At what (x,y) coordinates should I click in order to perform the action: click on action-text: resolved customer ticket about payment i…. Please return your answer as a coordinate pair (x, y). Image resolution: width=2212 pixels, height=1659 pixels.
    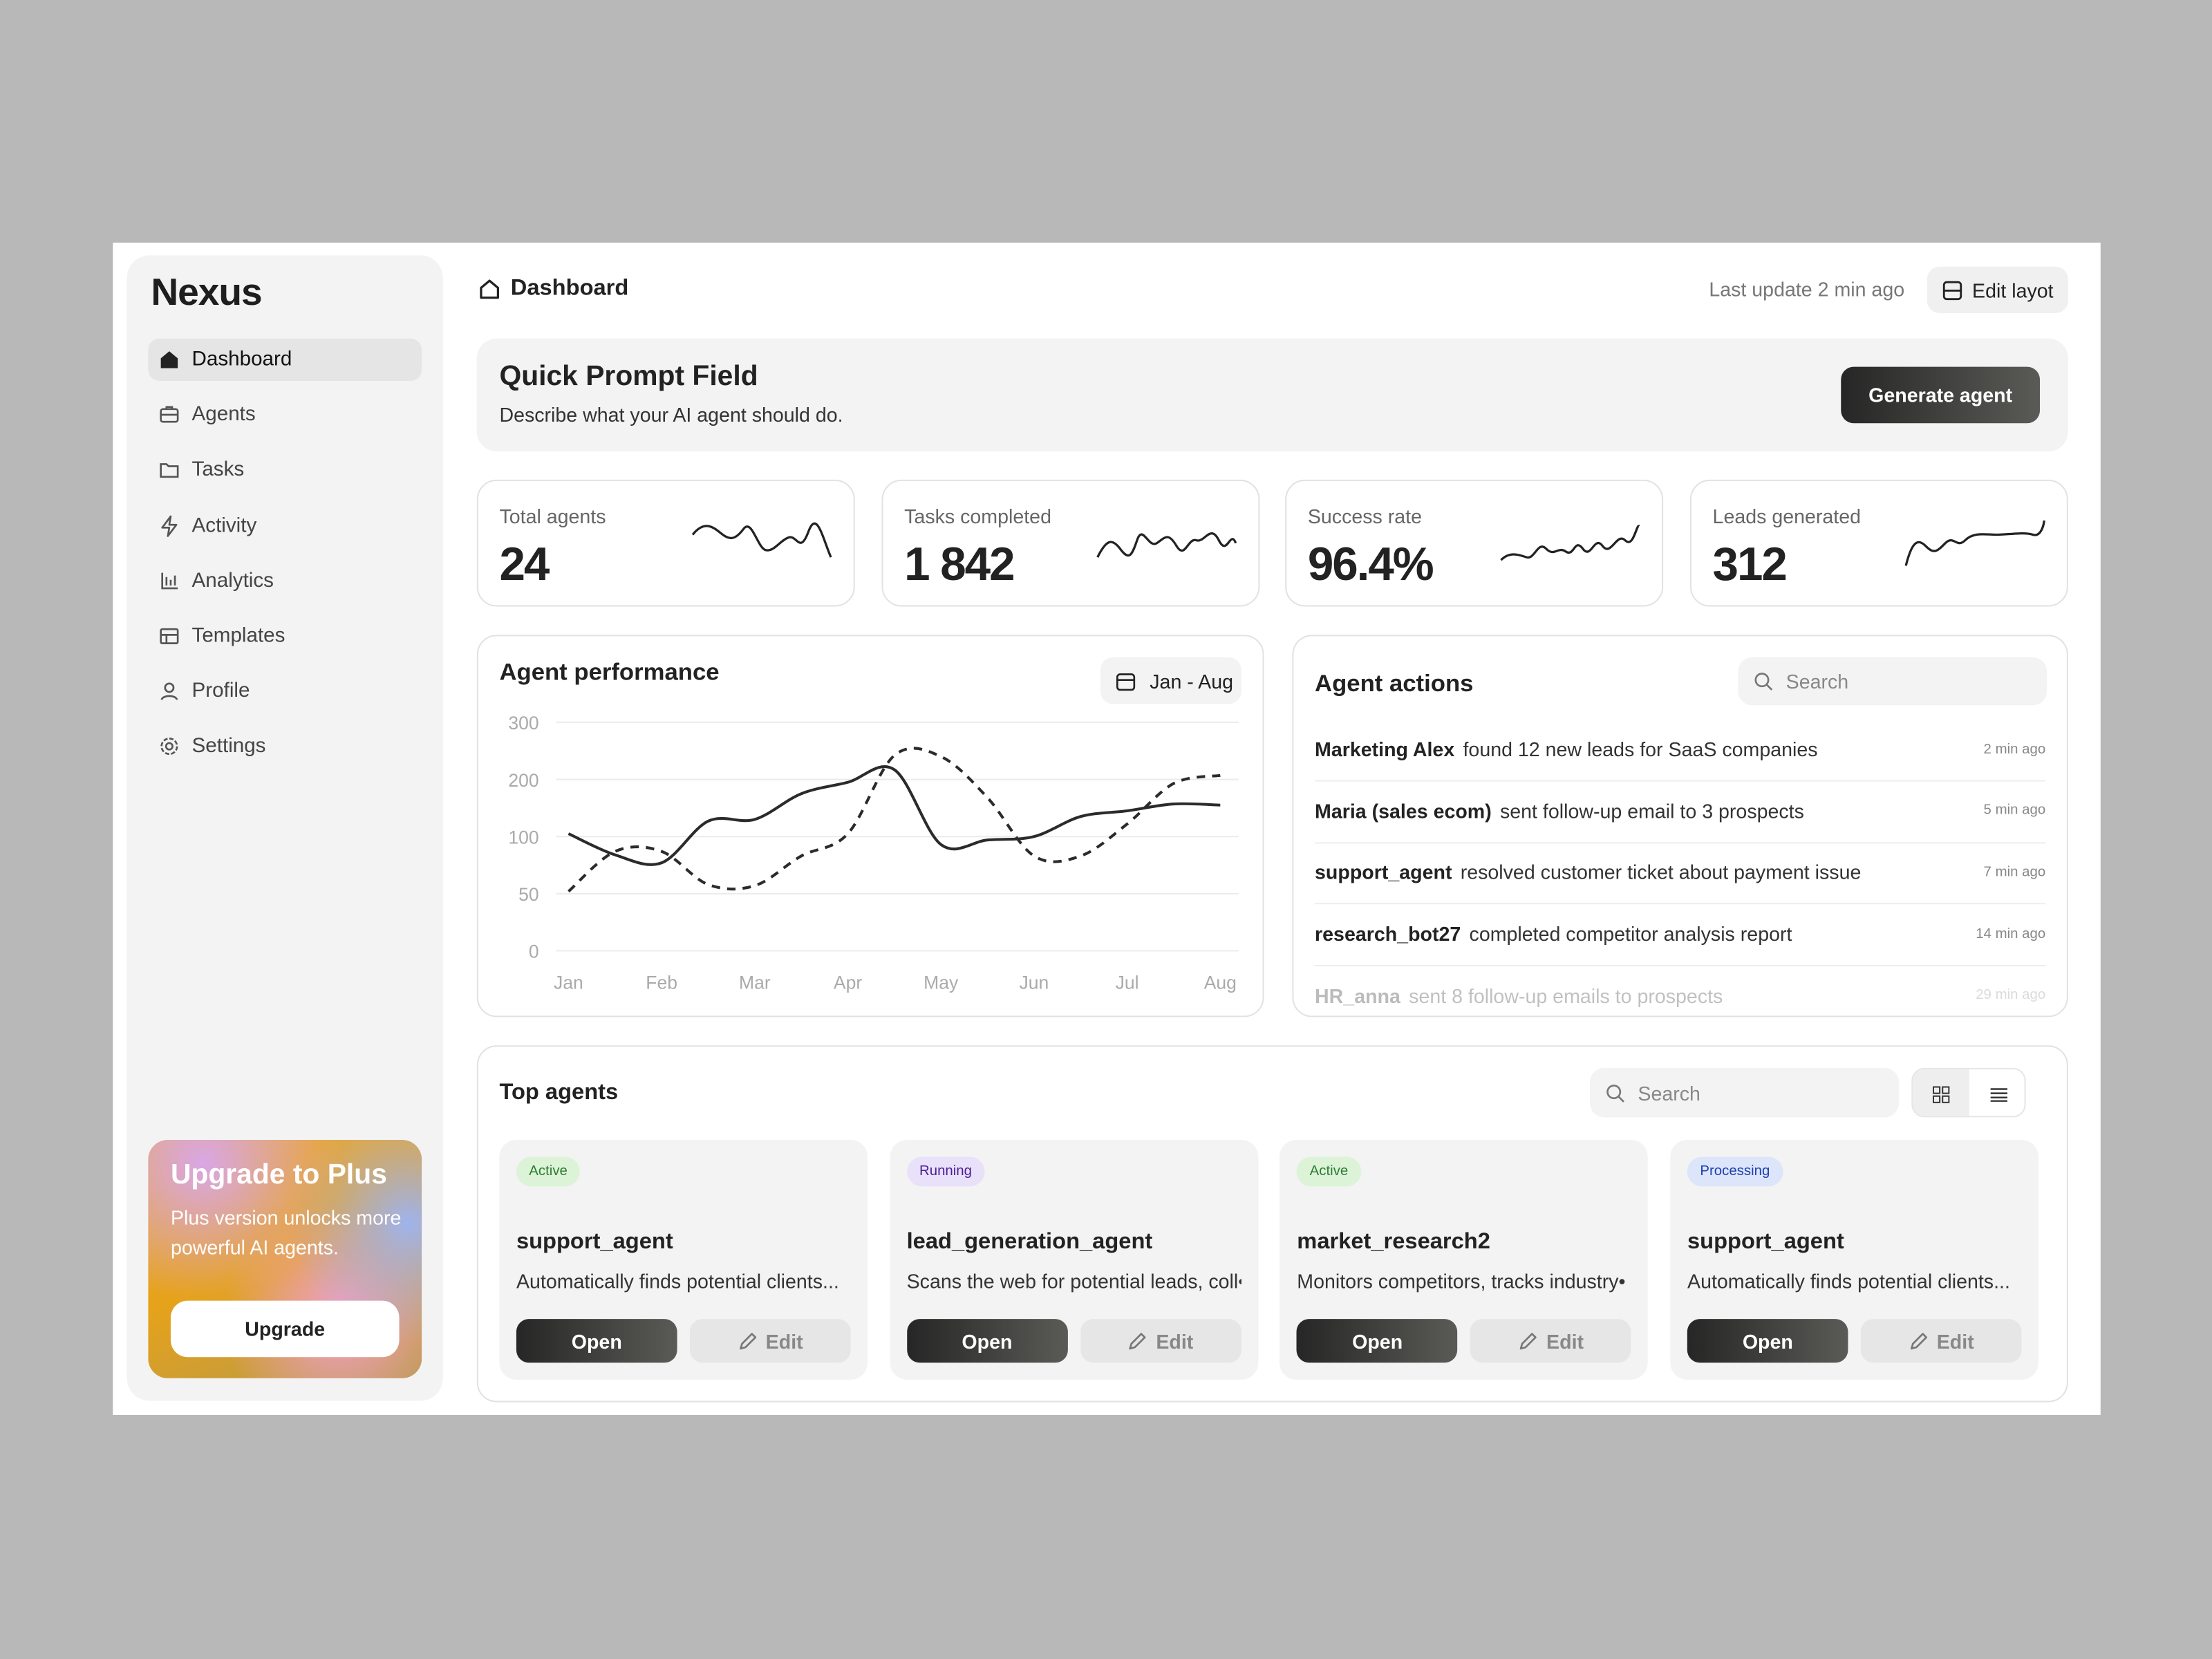
    Looking at the image, I should click on (1661, 873).